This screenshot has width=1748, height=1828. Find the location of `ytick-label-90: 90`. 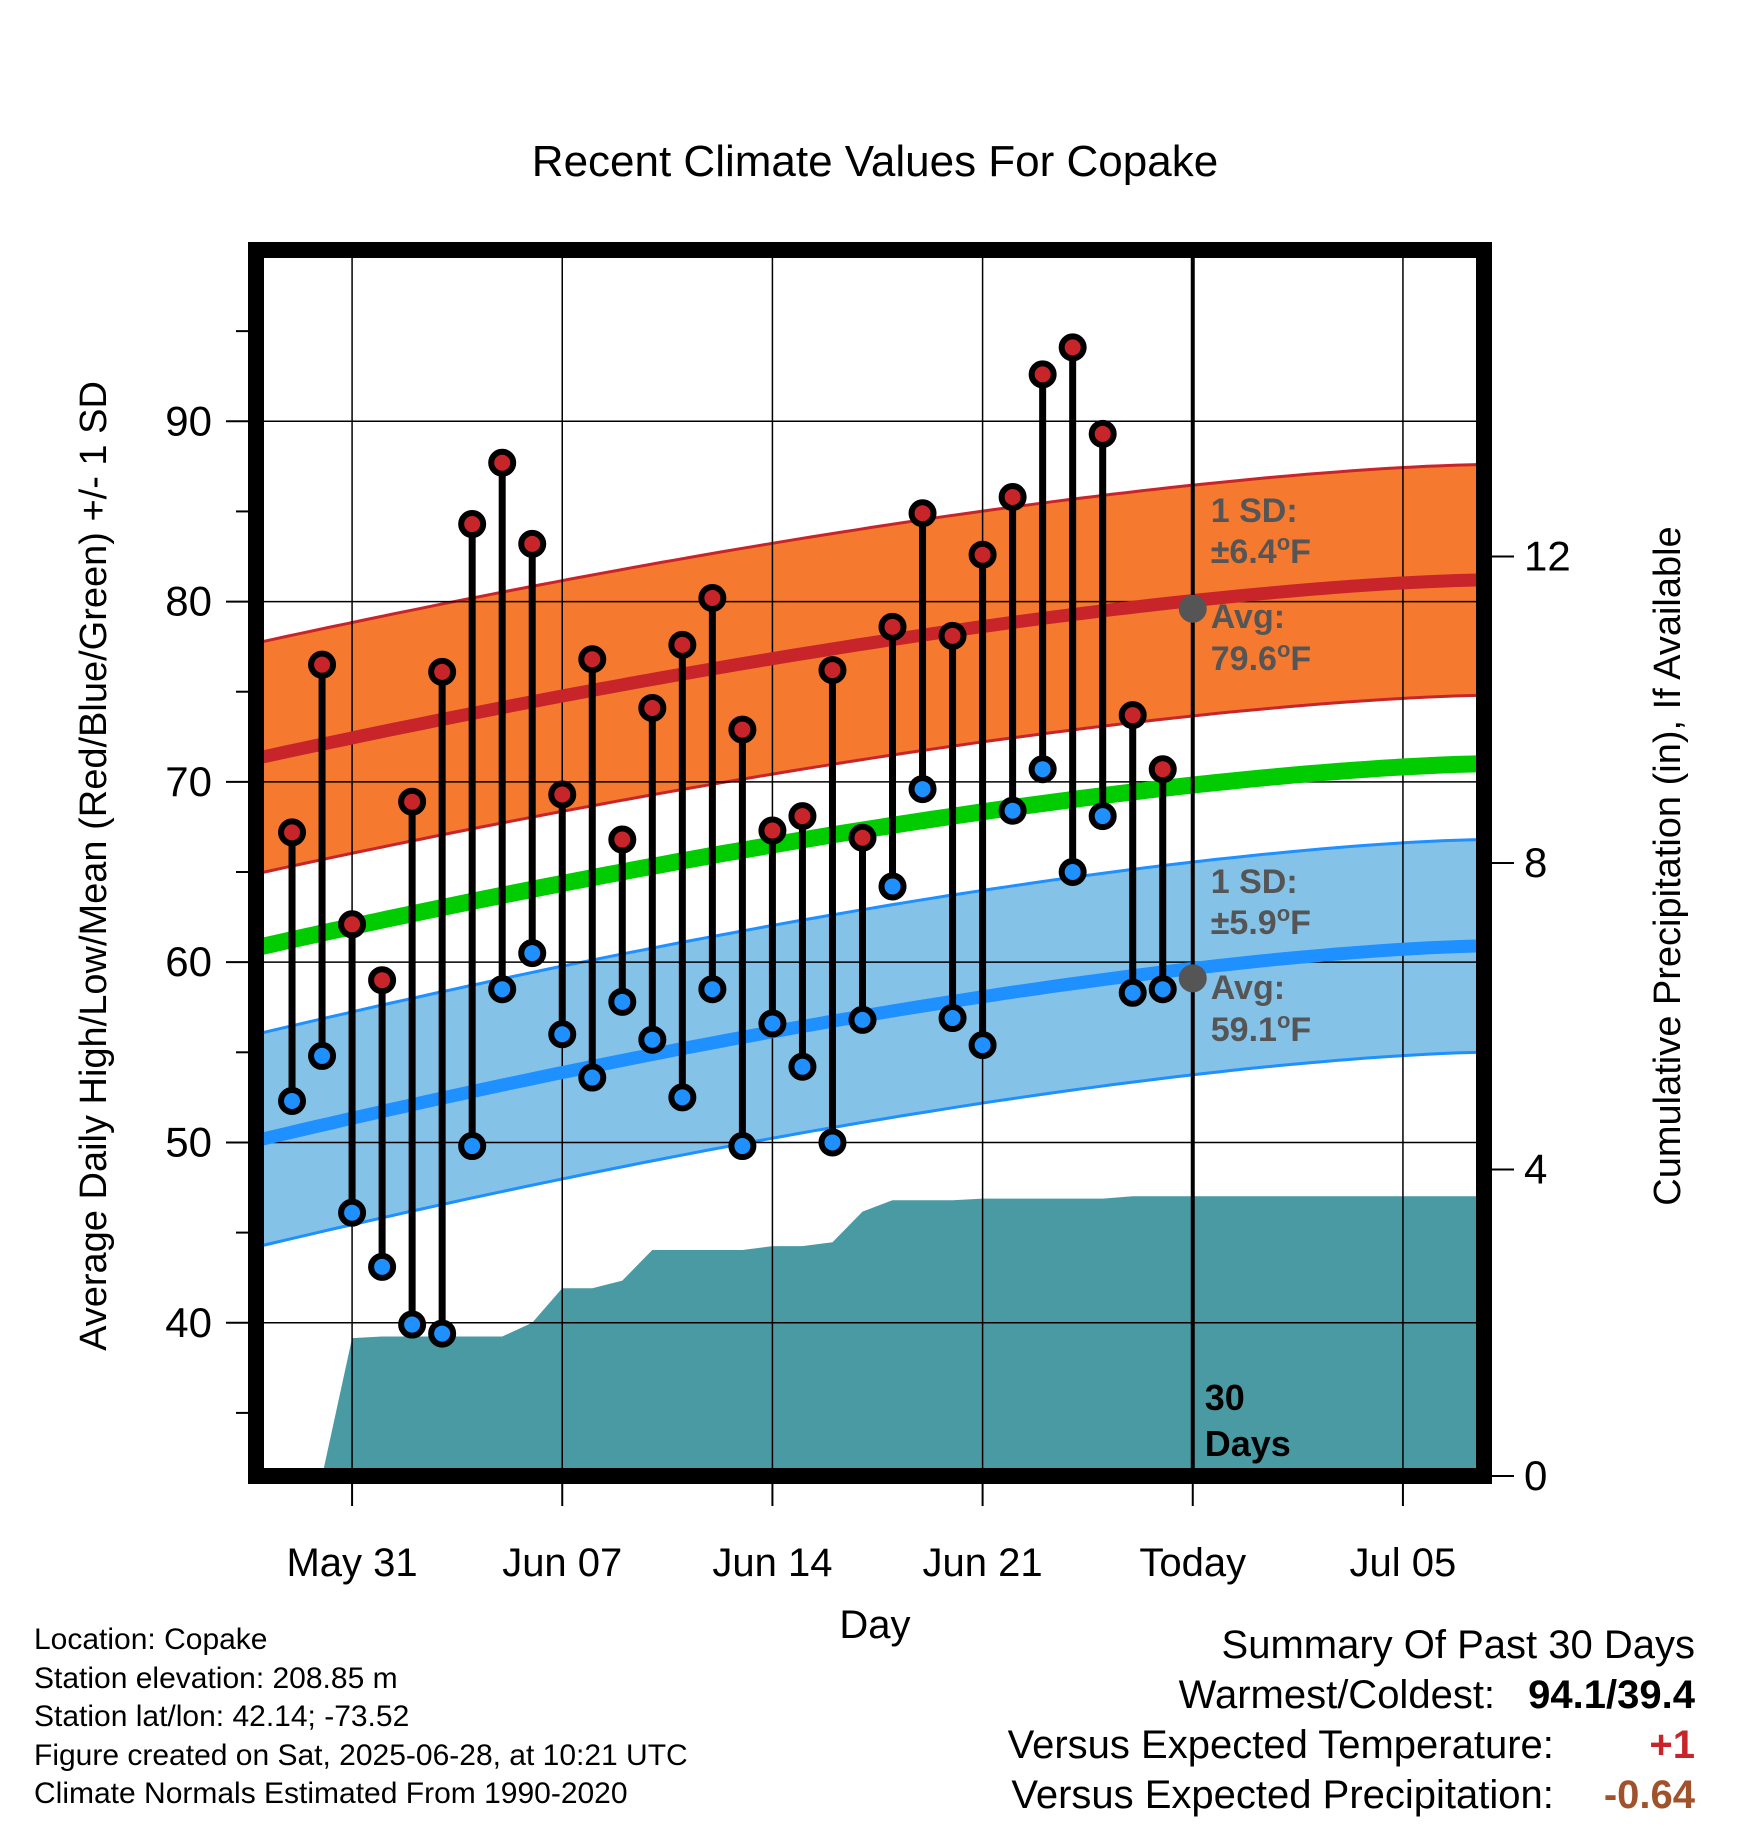

ytick-label-90: 90 is located at coordinates (188, 420).